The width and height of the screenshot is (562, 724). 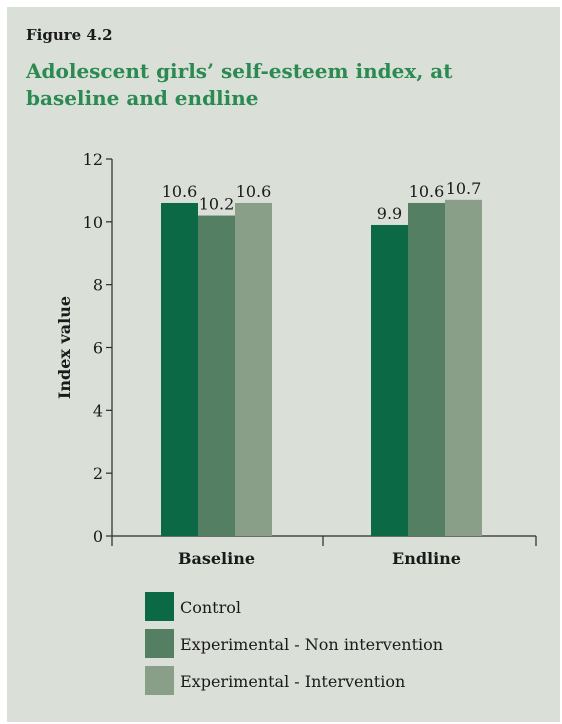 What do you see at coordinates (292, 681) in the screenshot?
I see `legend-label: Experimental - Intervention` at bounding box center [292, 681].